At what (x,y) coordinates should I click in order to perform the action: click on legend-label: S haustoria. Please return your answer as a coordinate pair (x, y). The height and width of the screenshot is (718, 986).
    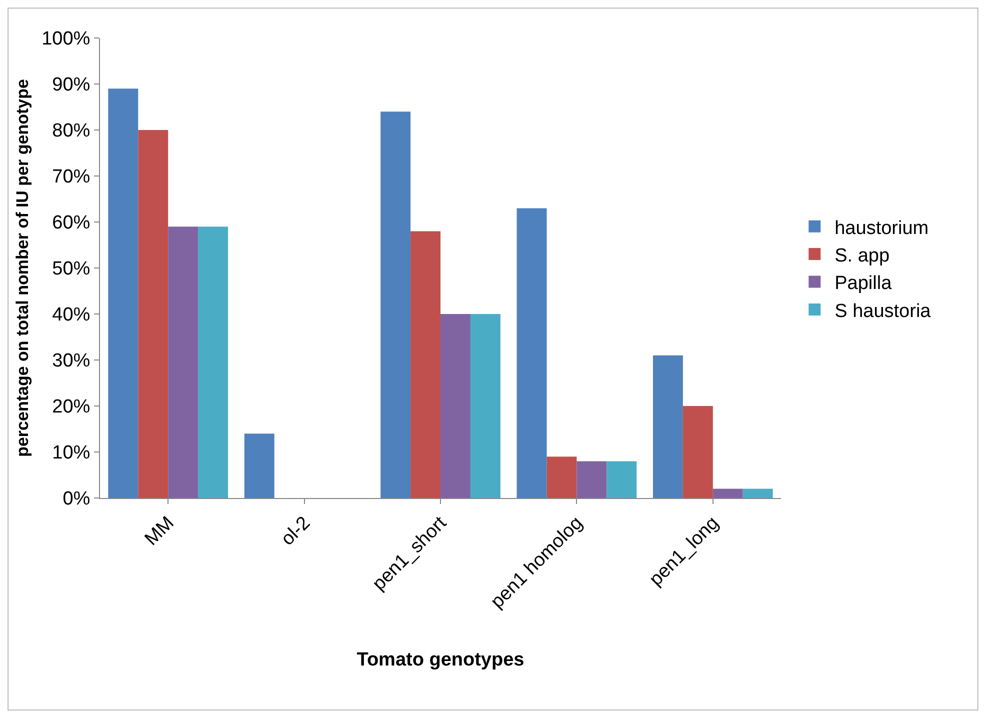
    Looking at the image, I should click on (883, 311).